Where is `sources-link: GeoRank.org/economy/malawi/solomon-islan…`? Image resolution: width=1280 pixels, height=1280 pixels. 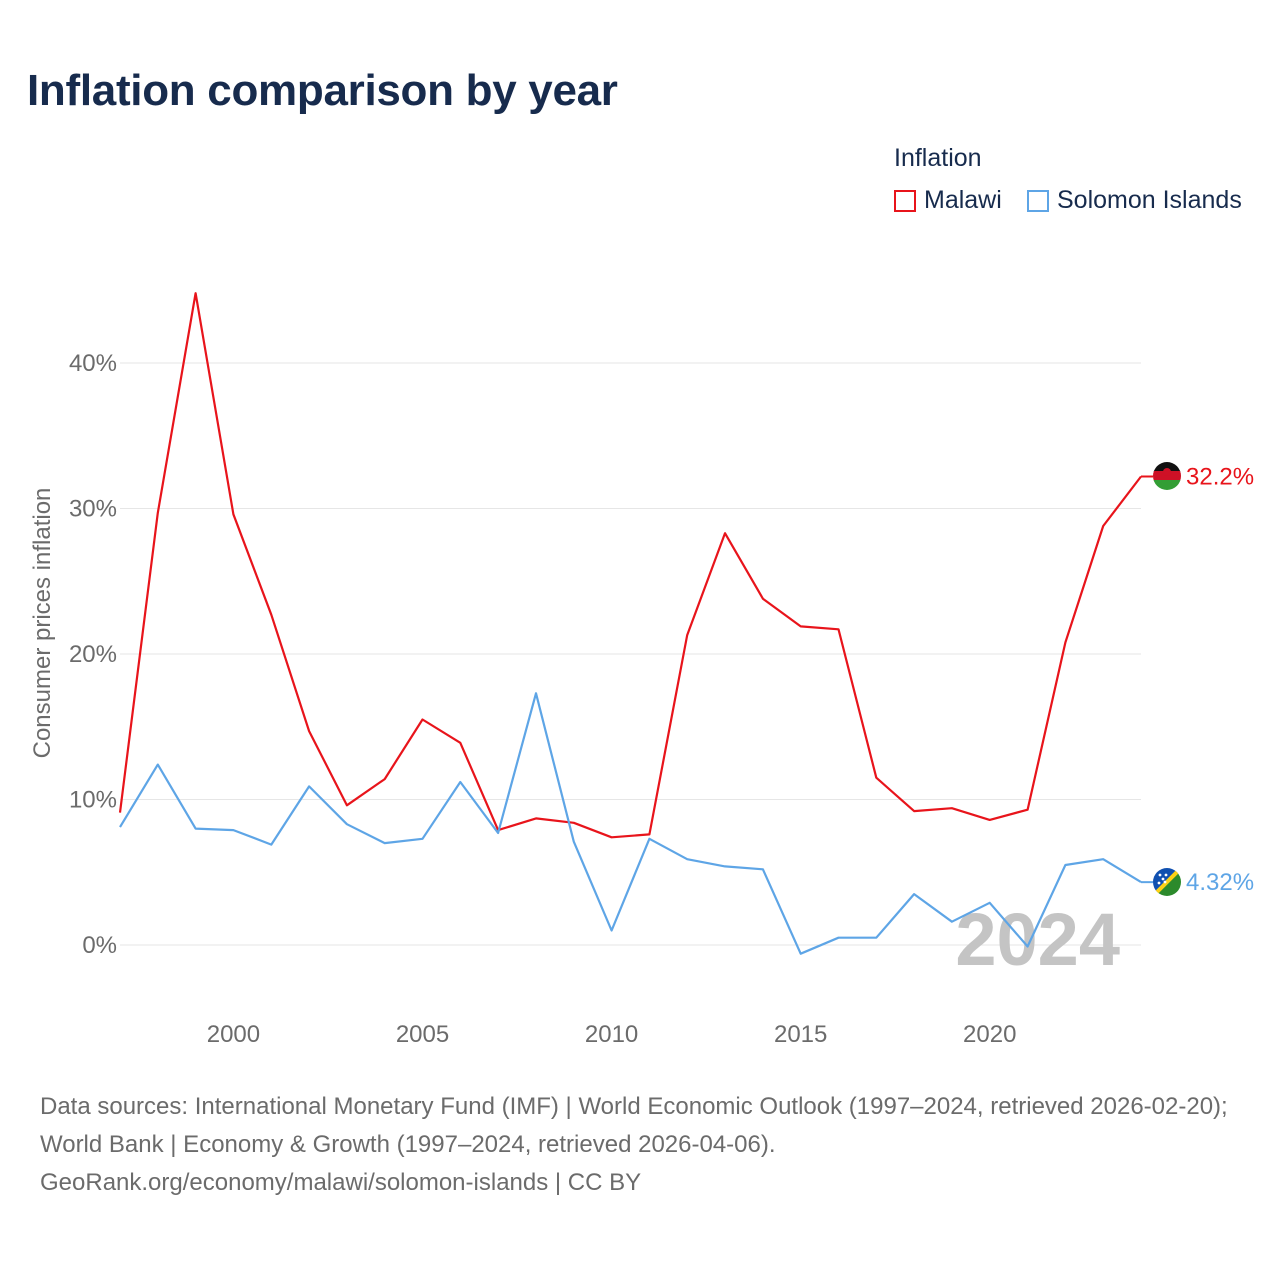 sources-link: GeoRank.org/economy/malawi/solomon-islan… is located at coordinates (341, 1182).